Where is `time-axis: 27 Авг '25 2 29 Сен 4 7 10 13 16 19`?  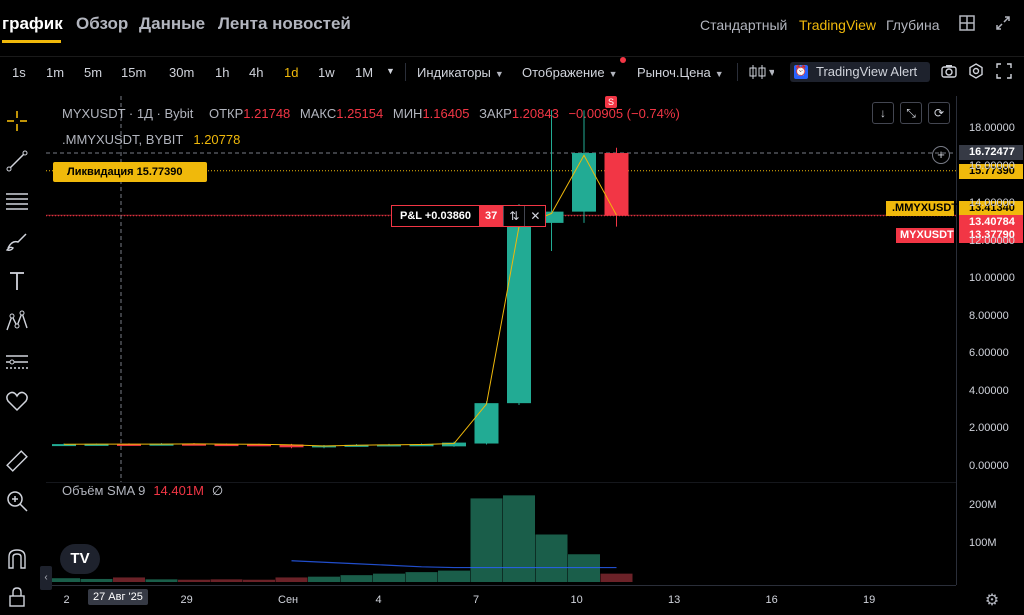
time-axis: 27 Авг '25 2 29 Сен 4 7 10 13 16 19 is located at coordinates (501, 600).